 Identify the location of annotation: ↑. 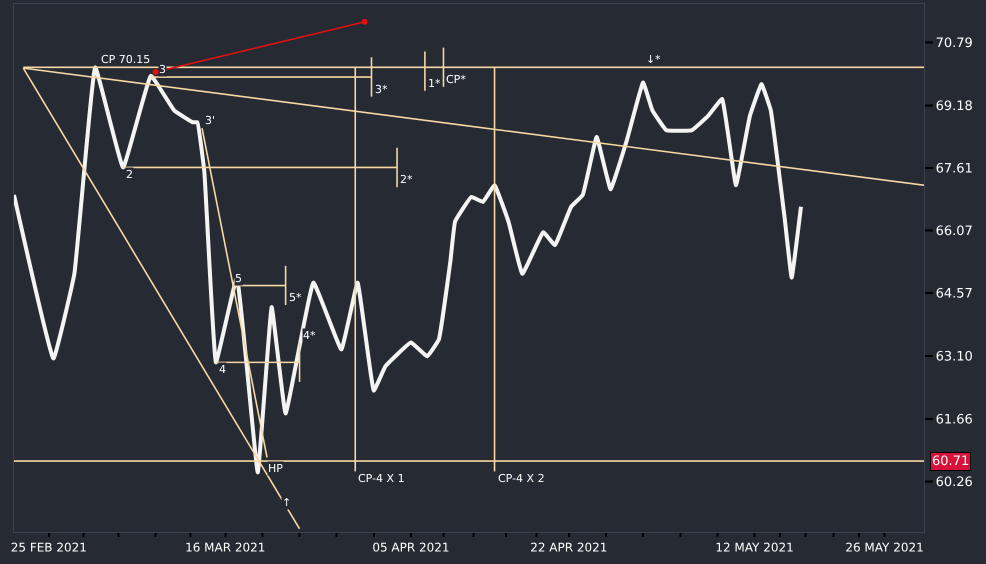
(287, 502).